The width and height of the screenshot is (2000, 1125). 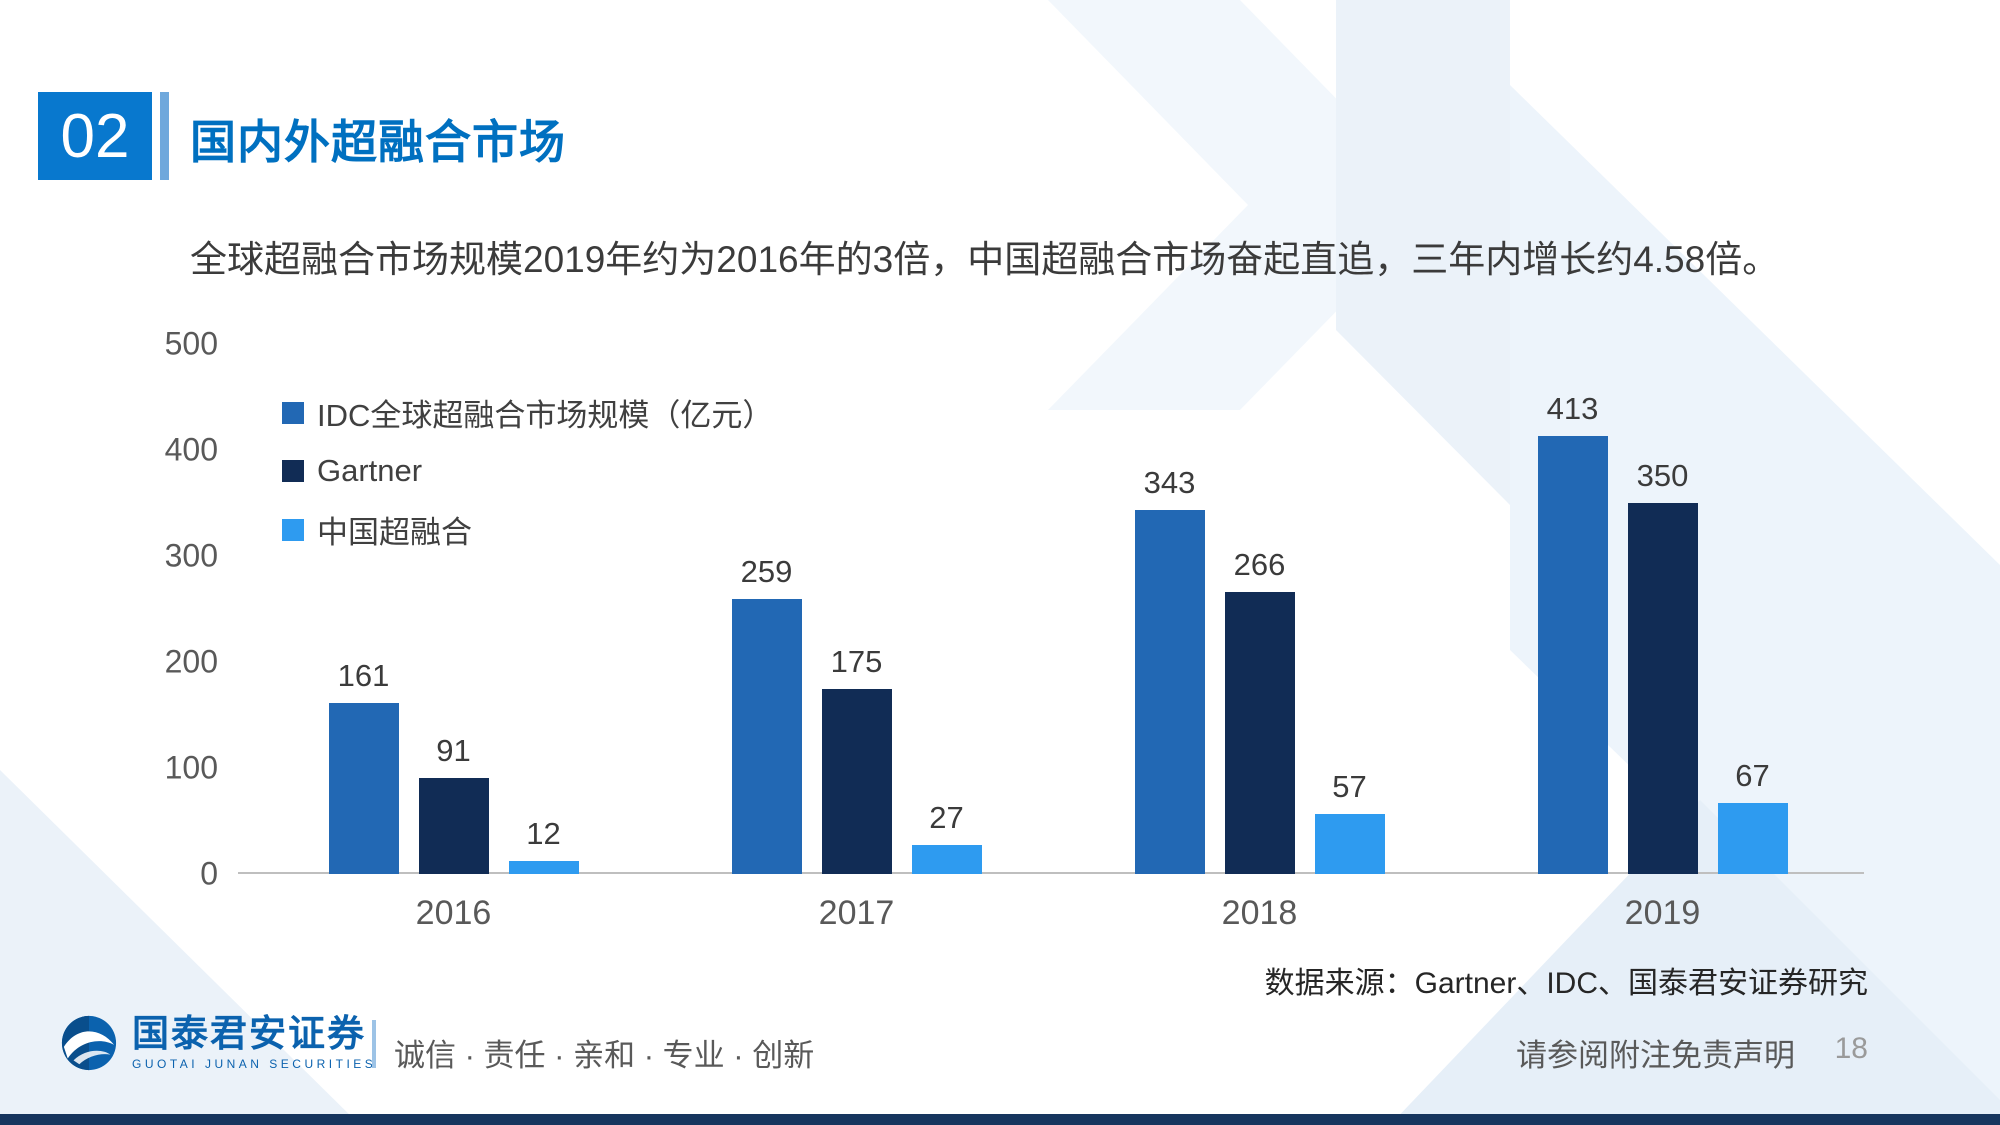 What do you see at coordinates (1259, 913) in the screenshot?
I see `x-axis-label: 2018` at bounding box center [1259, 913].